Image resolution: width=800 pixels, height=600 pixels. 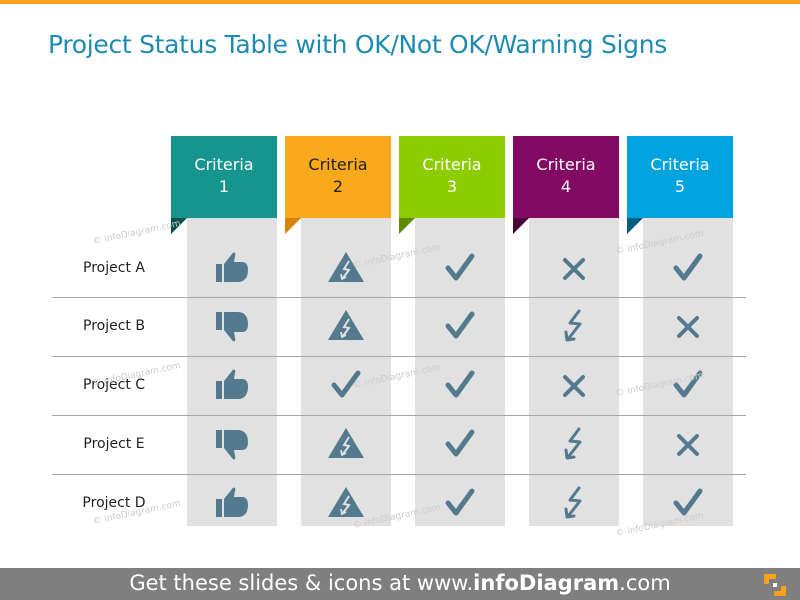 What do you see at coordinates (224, 186) in the screenshot?
I see `criteria-number: 1` at bounding box center [224, 186].